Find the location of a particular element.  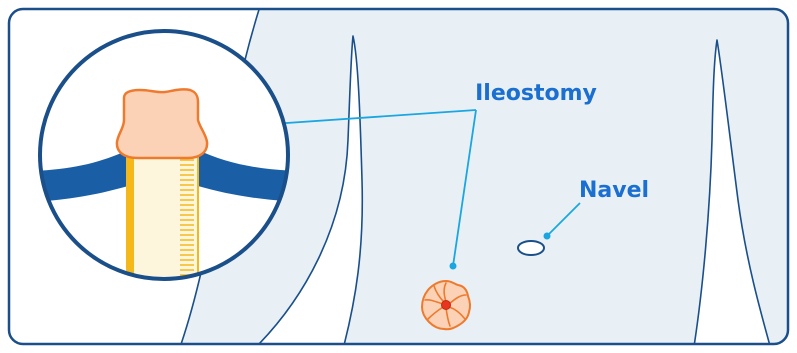

abdominal-wall-right is located at coordinates (243, 176).